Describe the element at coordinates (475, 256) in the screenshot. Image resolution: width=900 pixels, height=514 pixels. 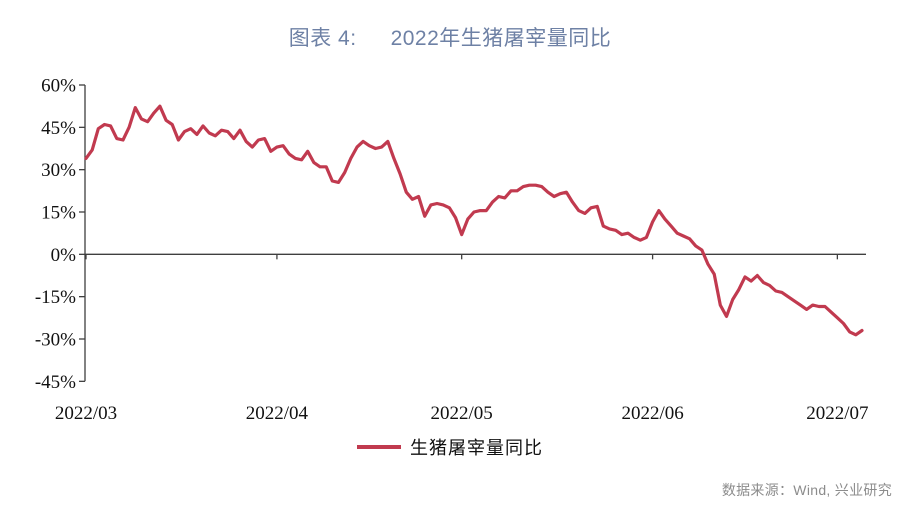
I see `x-axis` at that location.